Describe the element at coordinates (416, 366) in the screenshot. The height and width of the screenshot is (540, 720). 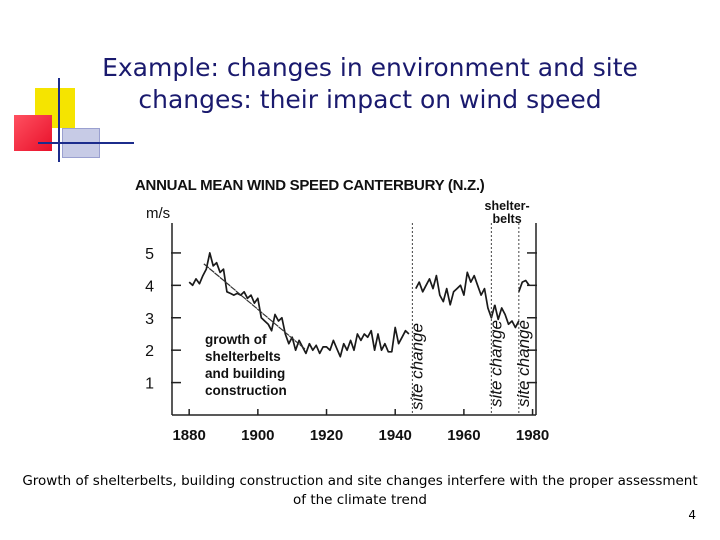
I see `site-change-label-1: site change` at that location.